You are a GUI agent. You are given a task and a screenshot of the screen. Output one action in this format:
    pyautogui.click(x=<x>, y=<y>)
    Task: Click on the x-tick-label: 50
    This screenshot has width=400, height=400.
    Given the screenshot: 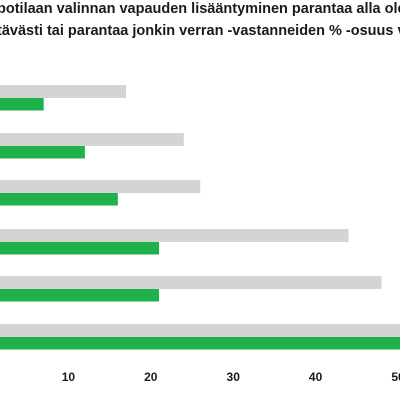 What is the action you would take?
    pyautogui.click(x=395, y=377)
    